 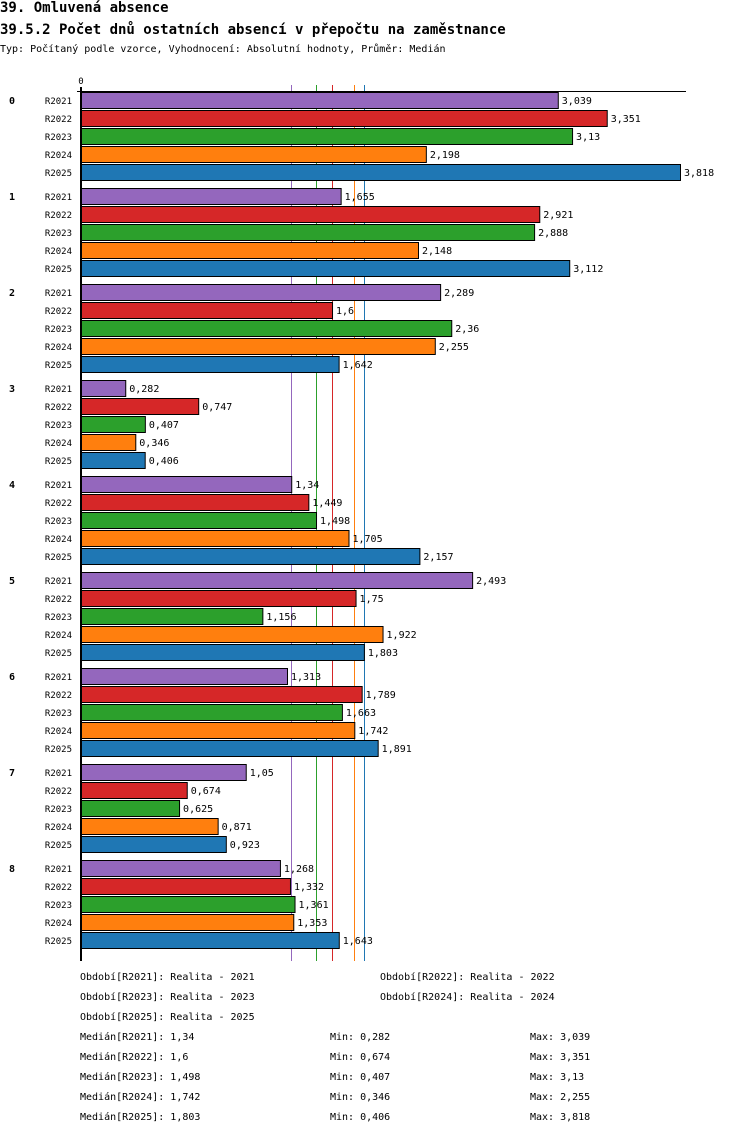 I want to click on category-label: 2, so click(x=12, y=293).